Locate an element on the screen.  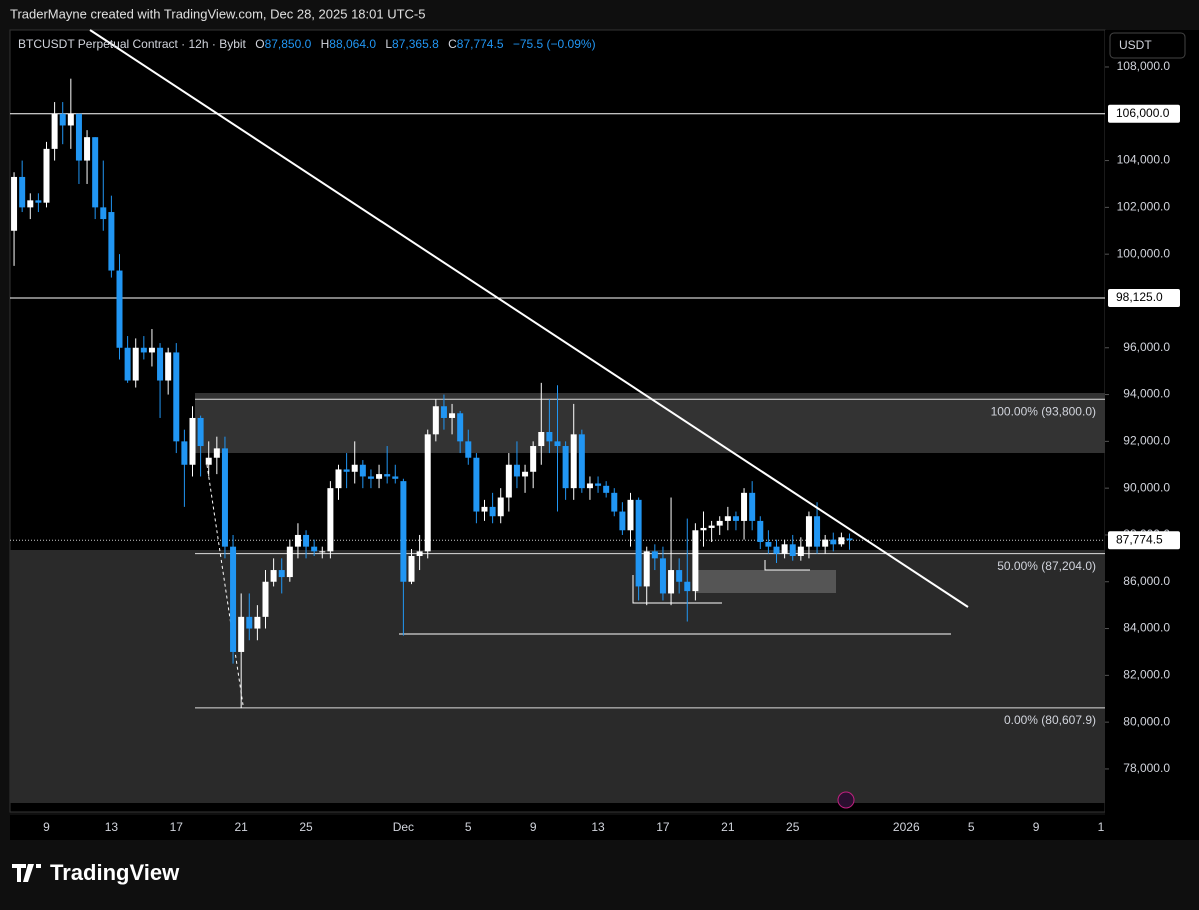
fib-label: 100.00% (93,800.0) is located at coordinates (1043, 411).